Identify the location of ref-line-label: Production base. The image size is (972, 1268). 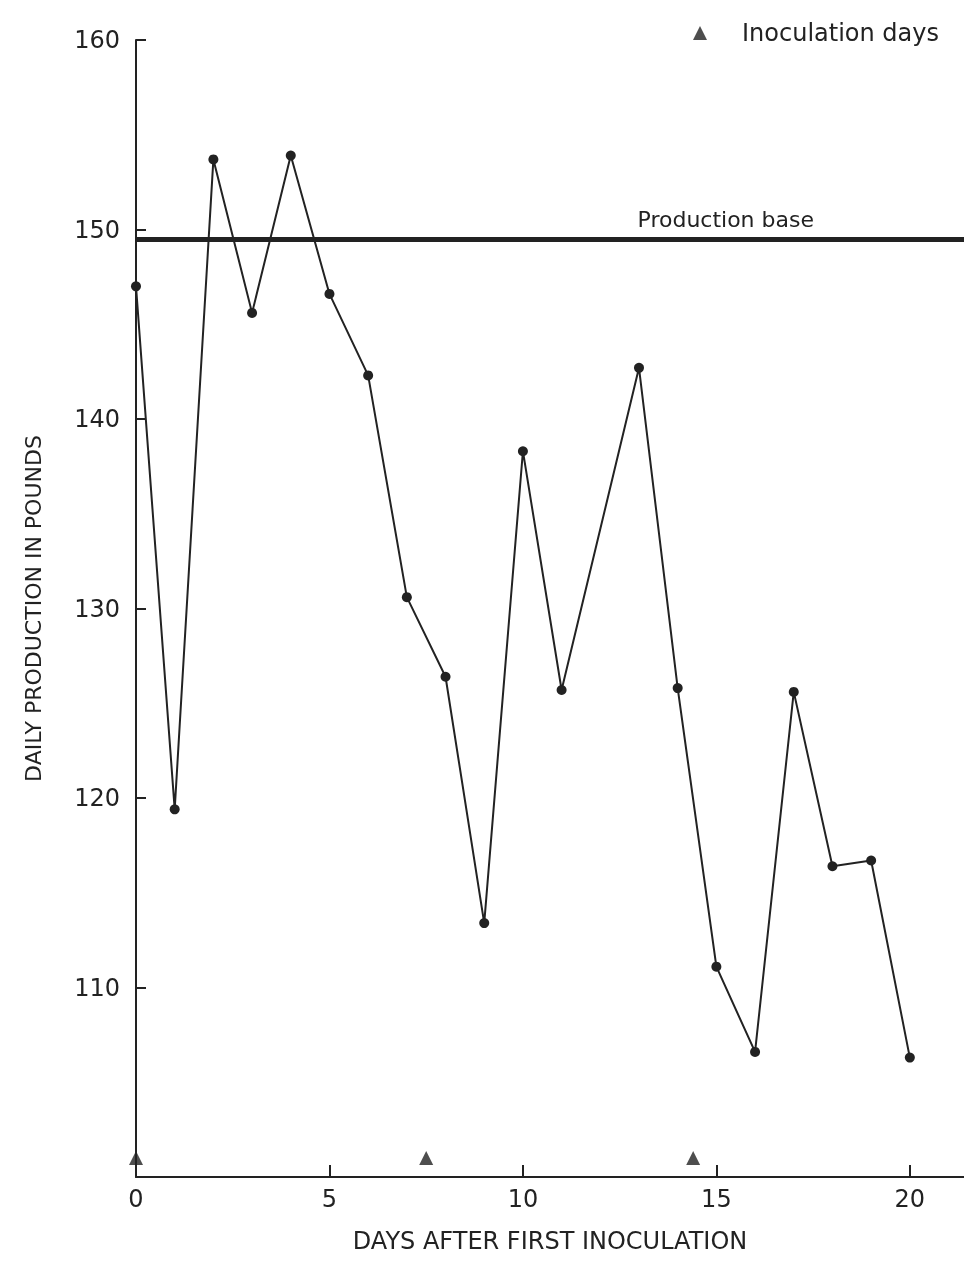
(725, 220).